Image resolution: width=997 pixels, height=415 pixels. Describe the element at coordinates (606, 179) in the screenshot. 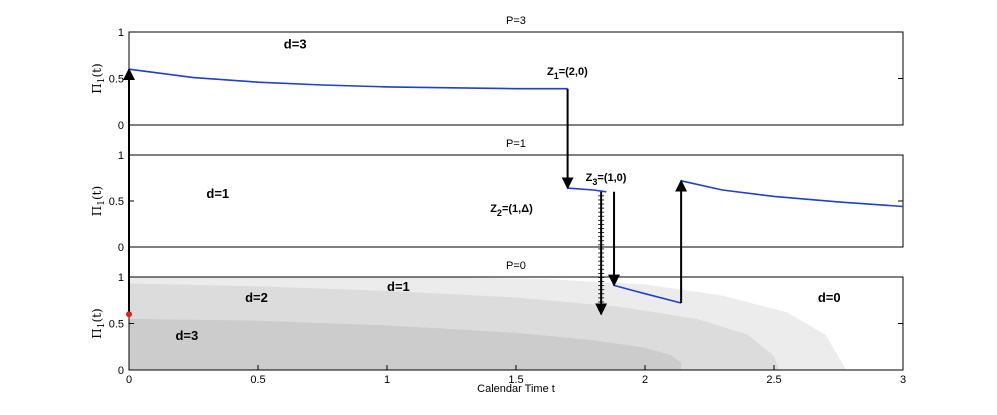

I see `z-annotation: Z3=(1,0)` at that location.